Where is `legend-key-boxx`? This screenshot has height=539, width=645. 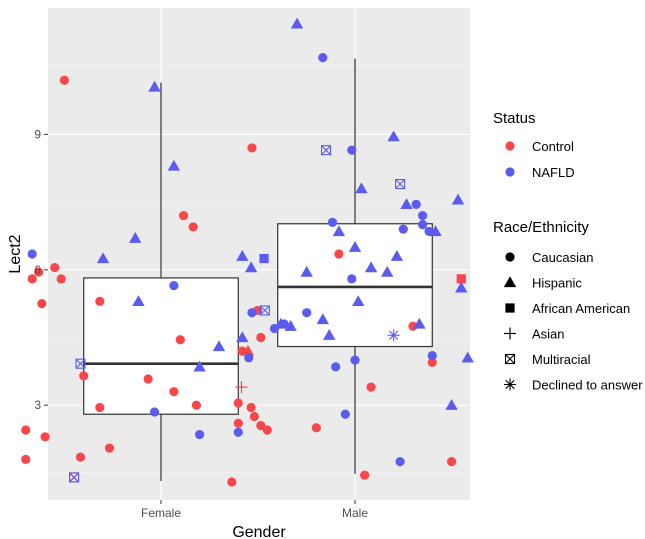
legend-key-boxx is located at coordinates (510, 359).